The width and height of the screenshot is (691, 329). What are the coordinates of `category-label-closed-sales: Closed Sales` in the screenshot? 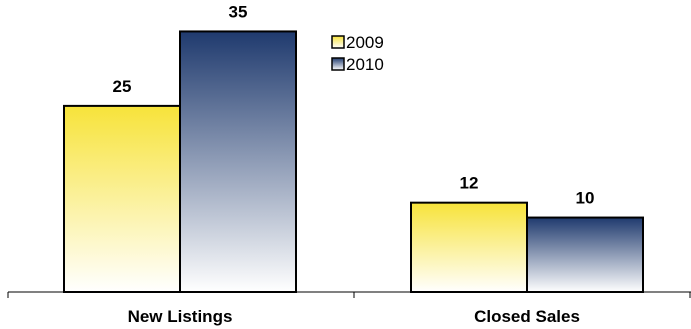 It's located at (527, 316).